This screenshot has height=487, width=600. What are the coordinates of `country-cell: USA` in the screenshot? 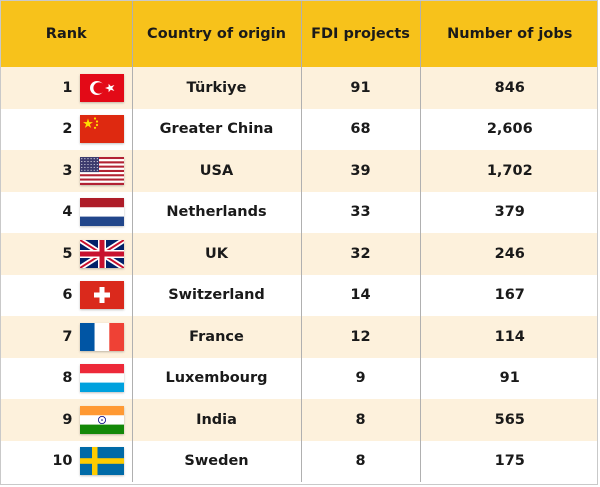 It's located at (217, 171).